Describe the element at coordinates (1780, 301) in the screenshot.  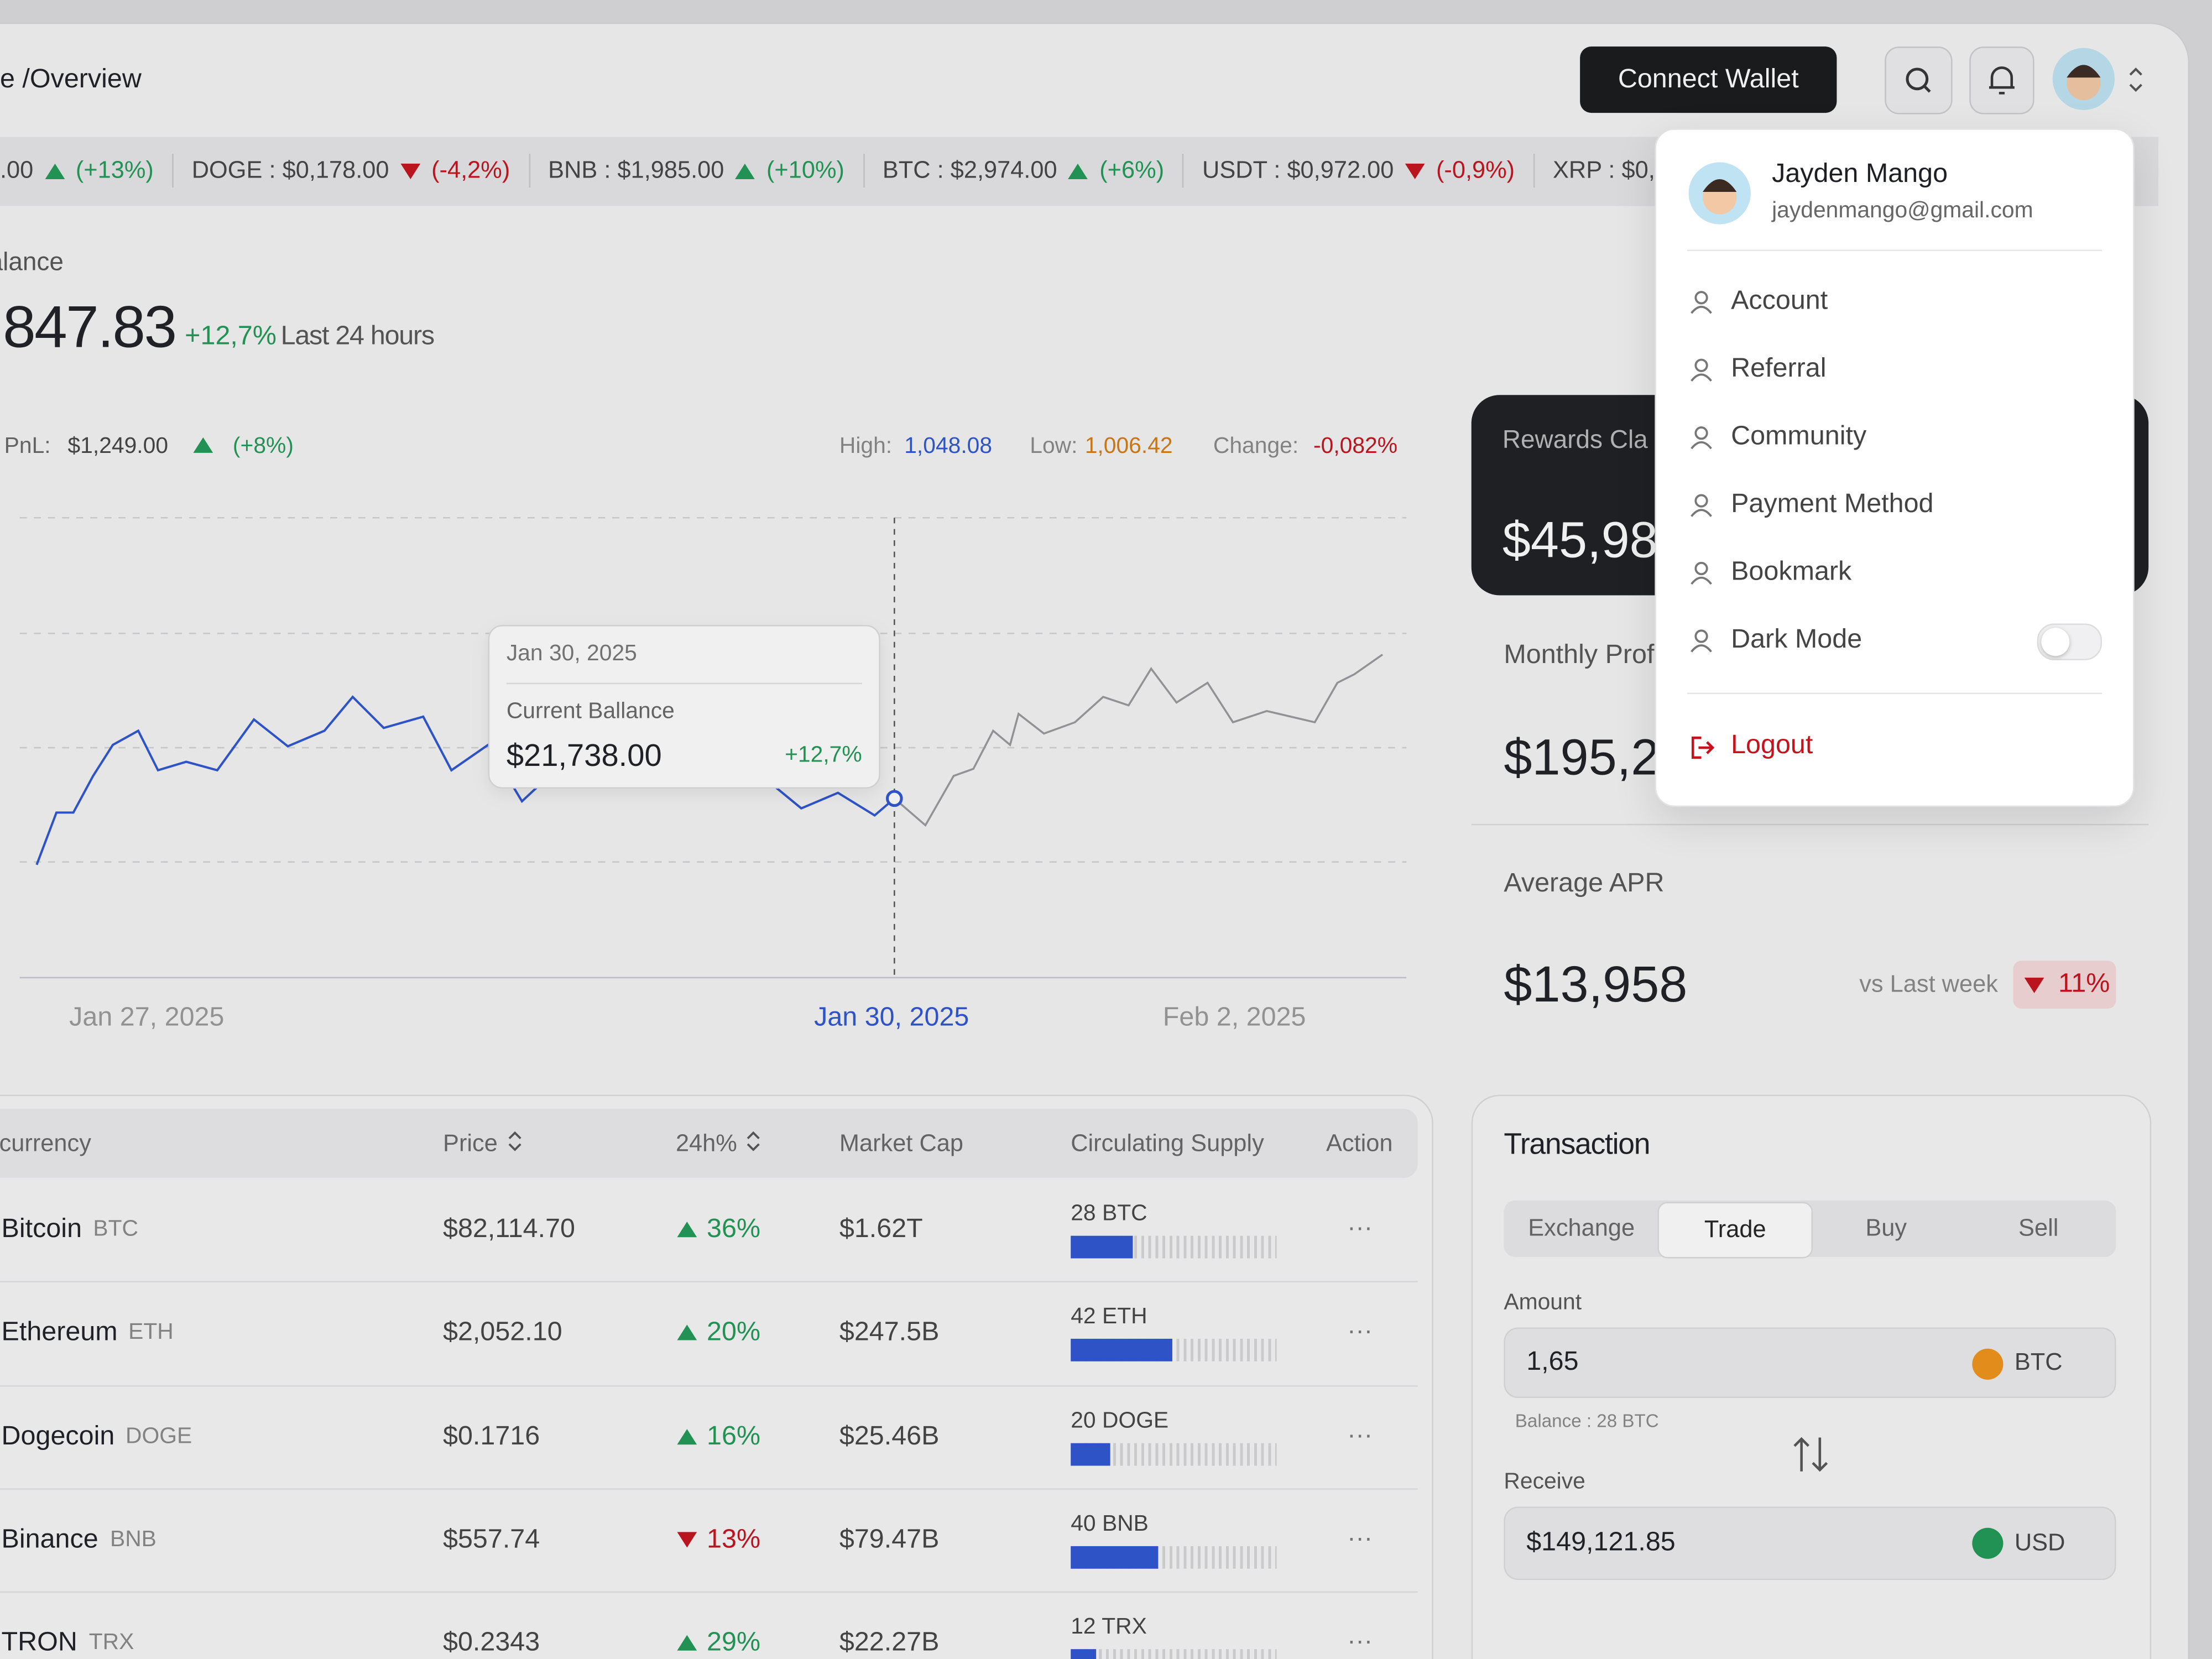
I see `menu-item: Account` at that location.